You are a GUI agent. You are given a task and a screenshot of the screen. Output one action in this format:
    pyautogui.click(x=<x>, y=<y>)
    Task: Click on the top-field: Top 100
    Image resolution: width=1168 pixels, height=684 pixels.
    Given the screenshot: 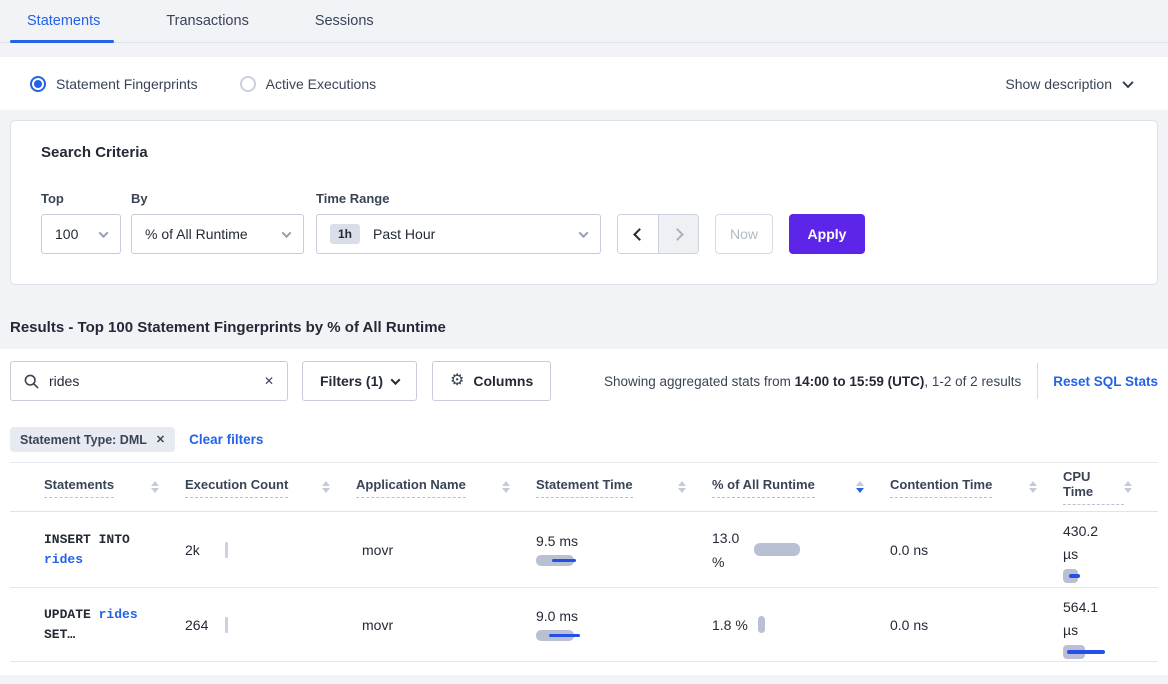 What is the action you would take?
    pyautogui.click(x=81, y=222)
    